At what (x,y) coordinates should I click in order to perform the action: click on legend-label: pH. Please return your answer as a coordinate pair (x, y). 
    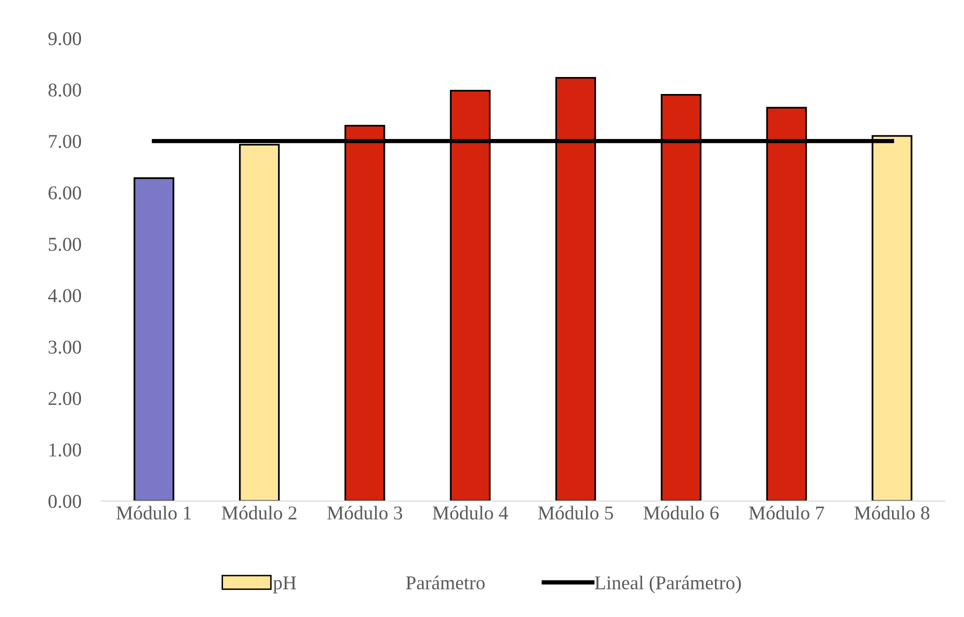
    Looking at the image, I should click on (284, 585).